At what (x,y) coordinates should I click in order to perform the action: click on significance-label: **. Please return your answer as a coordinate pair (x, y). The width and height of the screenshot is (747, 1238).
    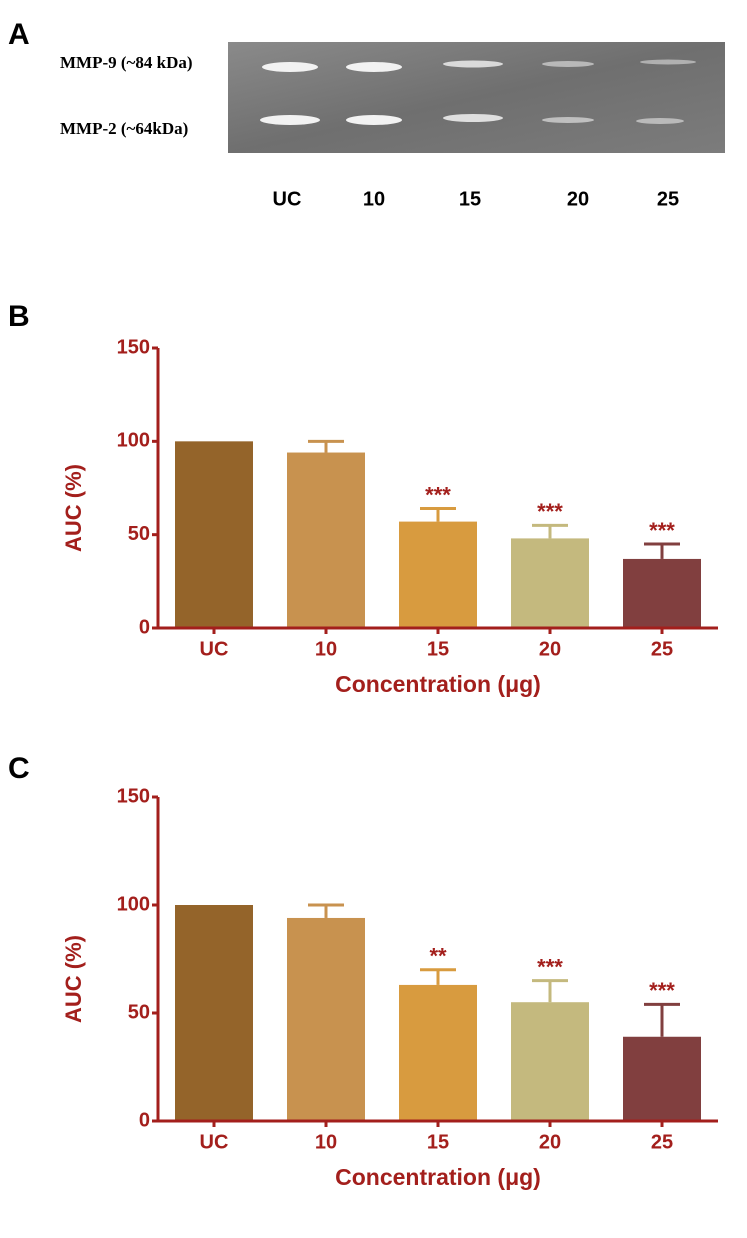
    Looking at the image, I should click on (438, 956).